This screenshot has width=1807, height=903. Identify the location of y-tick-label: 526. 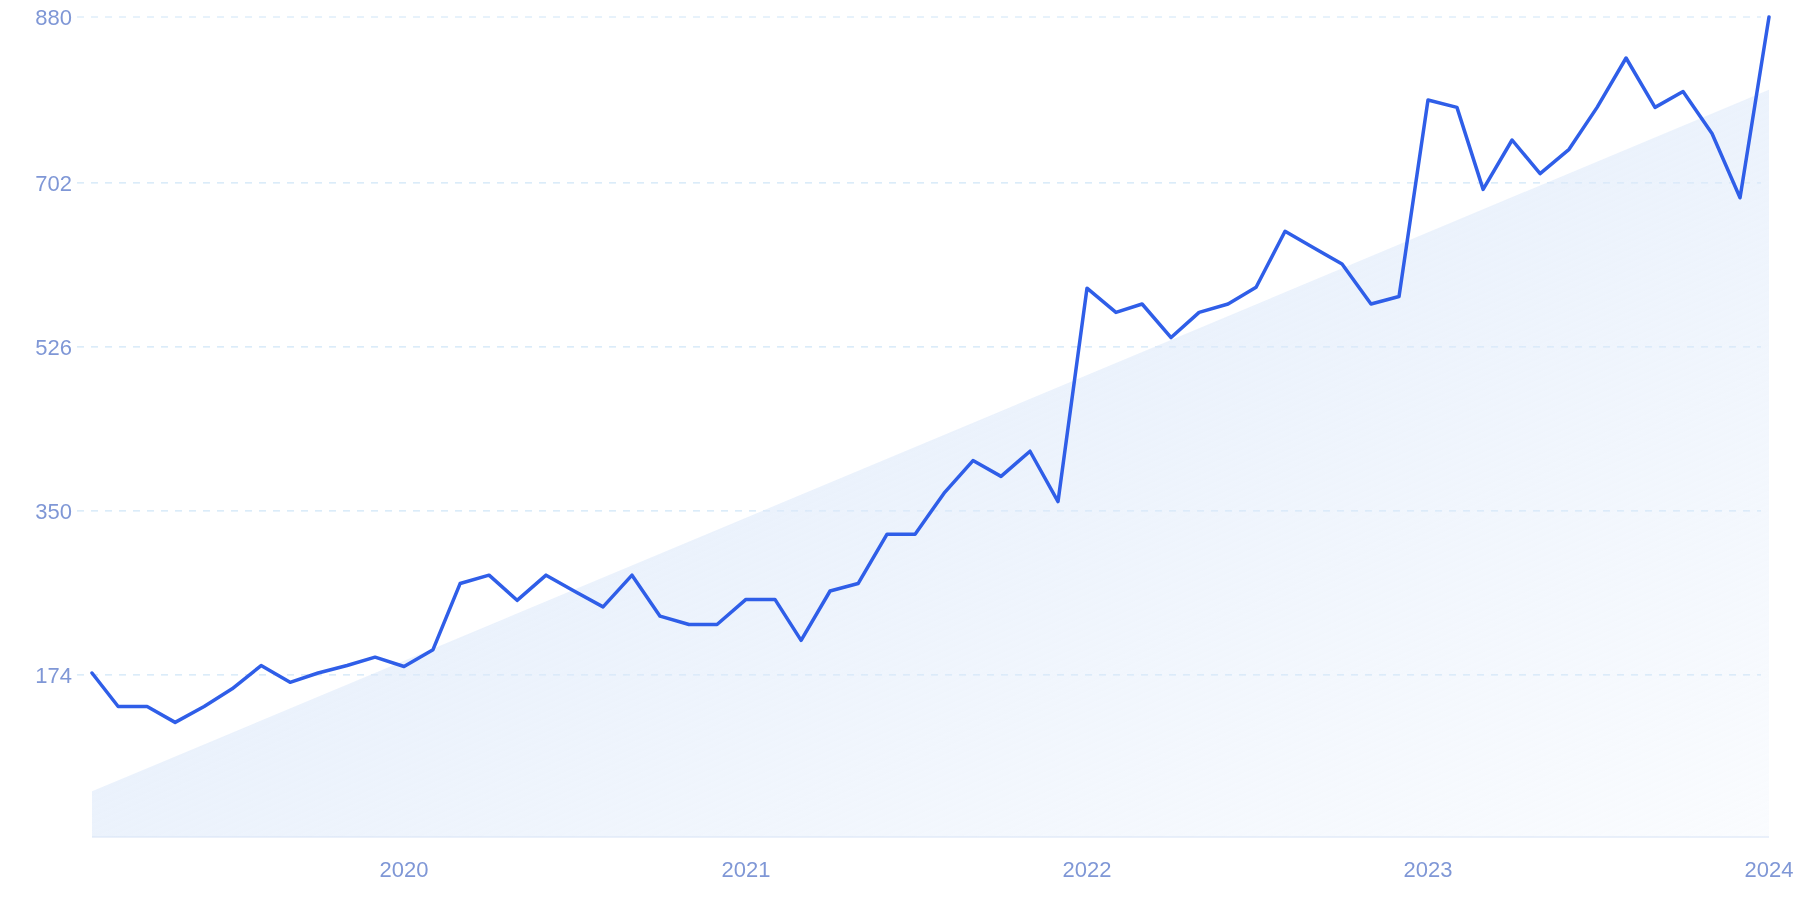
(53, 347).